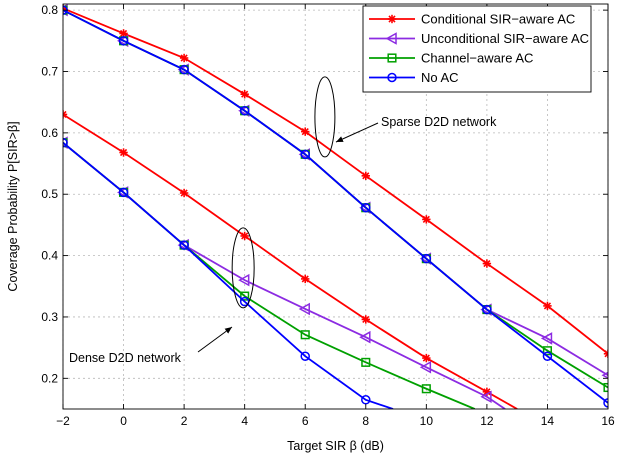 This screenshot has width=623, height=459. I want to click on legend-entry: Channel−aware AC, so click(451, 58).